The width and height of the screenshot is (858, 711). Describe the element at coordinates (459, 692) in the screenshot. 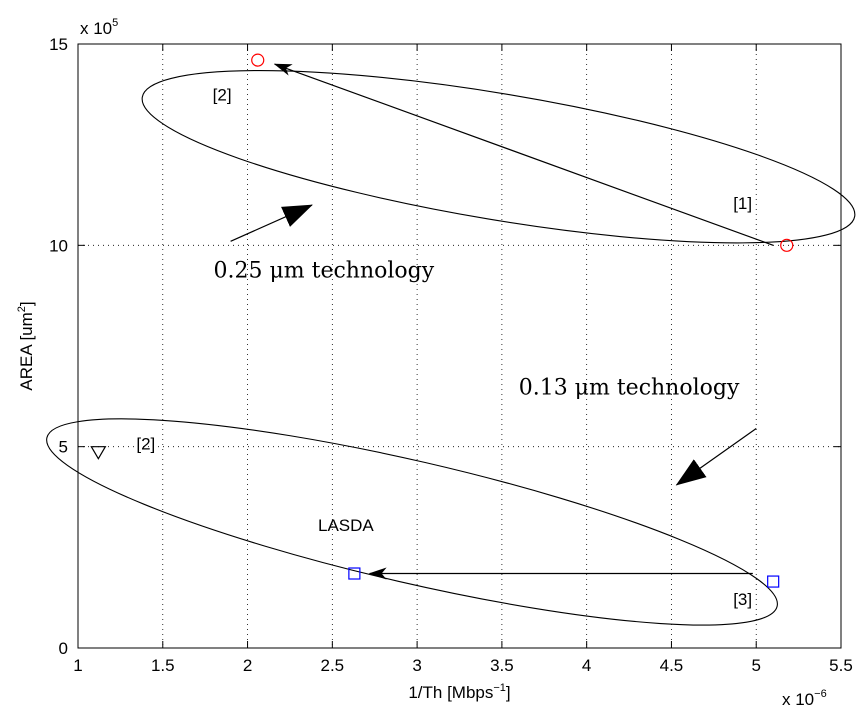

I see `x-axis-label: 1/Th [Mbps−1]` at that location.